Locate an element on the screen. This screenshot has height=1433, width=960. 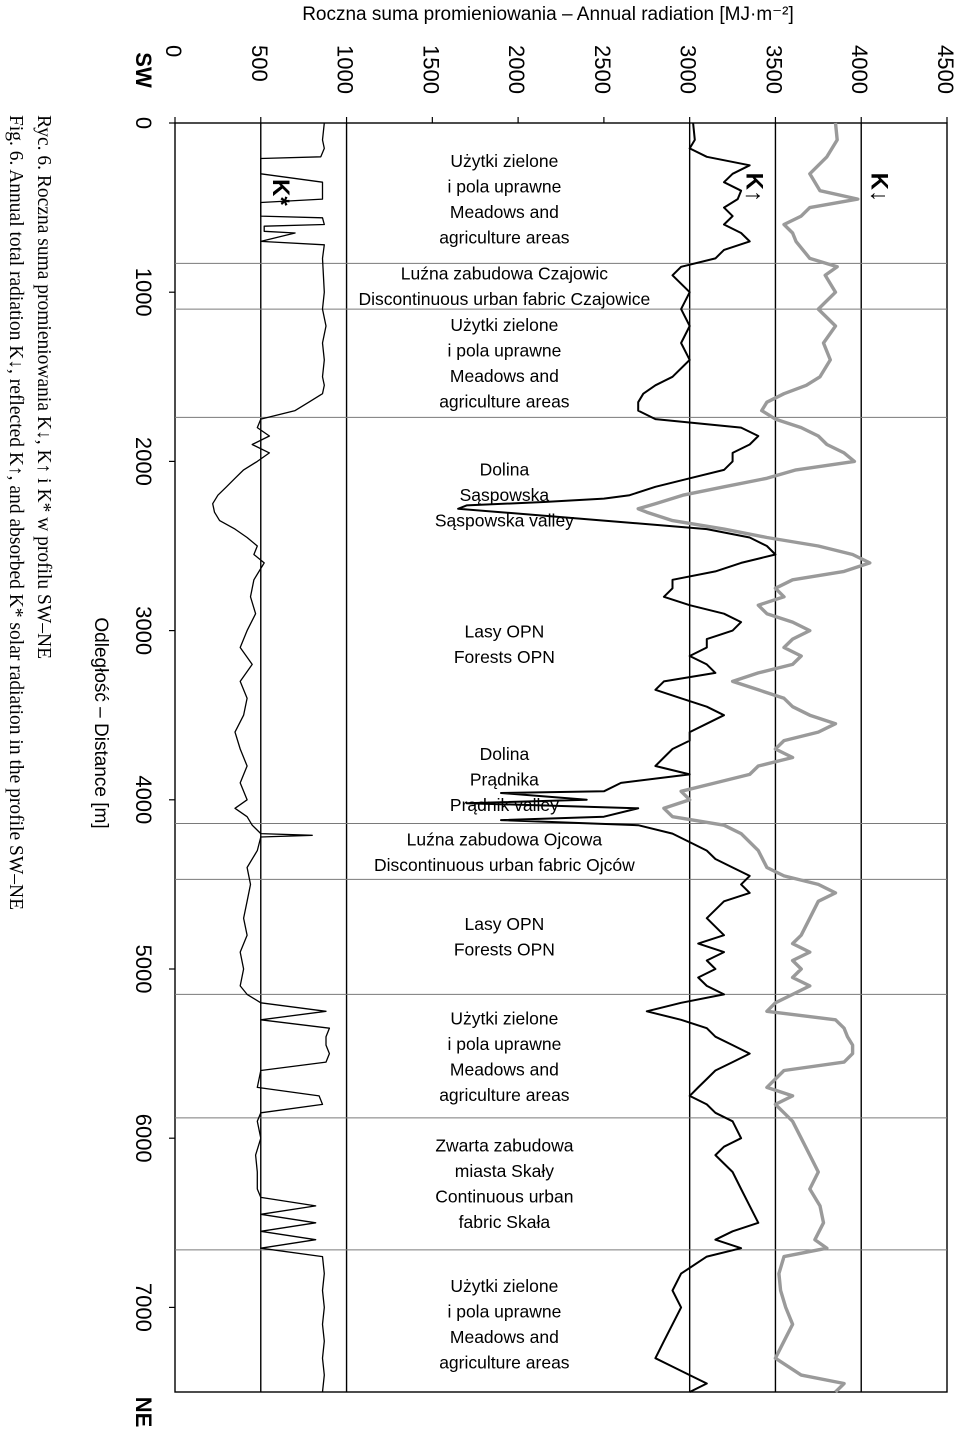
x-tick-label: 5000 is located at coordinates (143, 969).